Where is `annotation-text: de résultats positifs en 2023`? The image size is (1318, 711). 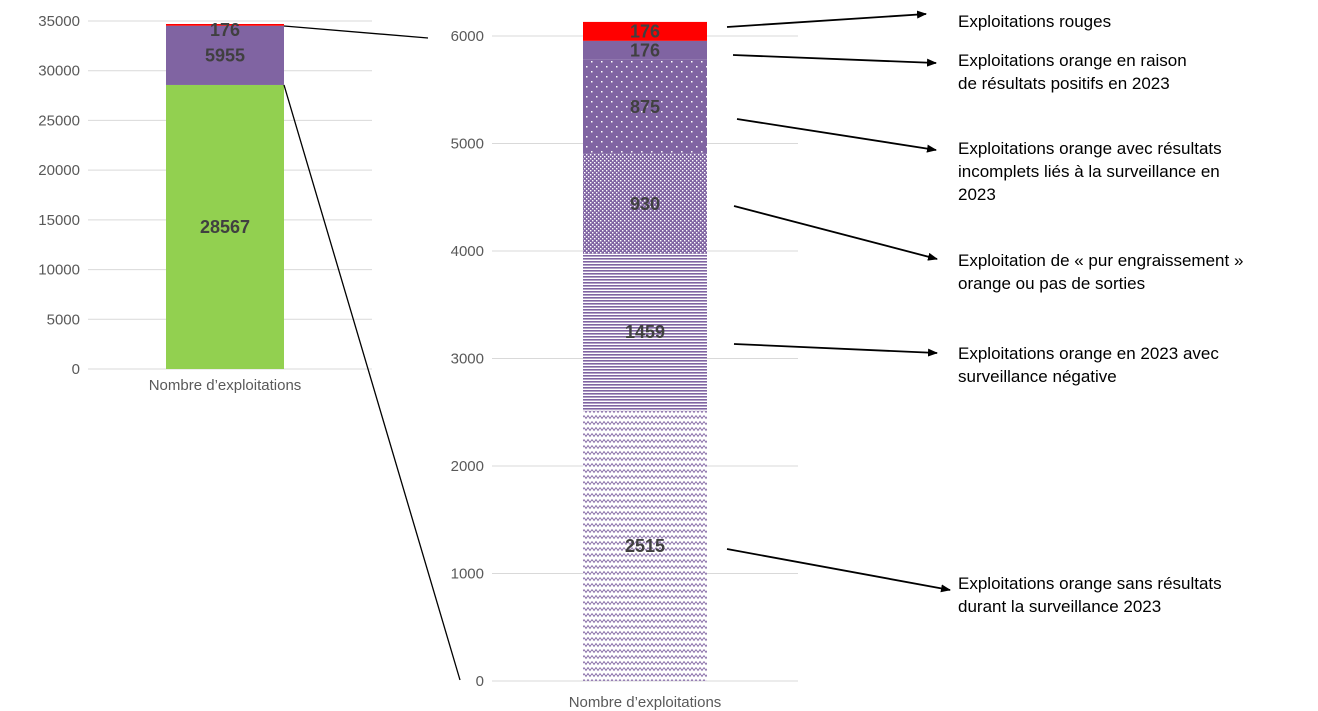 annotation-text: de résultats positifs en 2023 is located at coordinates (1064, 83).